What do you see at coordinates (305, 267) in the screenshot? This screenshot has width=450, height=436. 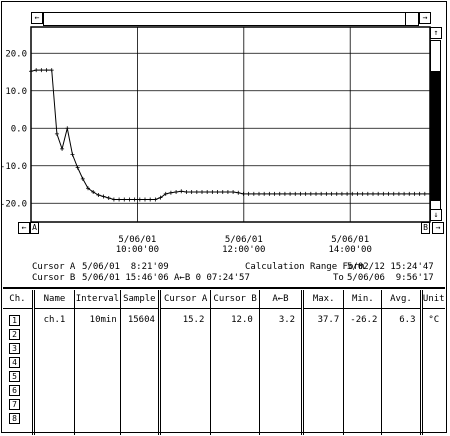 I see `range-form-label: Calculation Range Form` at bounding box center [305, 267].